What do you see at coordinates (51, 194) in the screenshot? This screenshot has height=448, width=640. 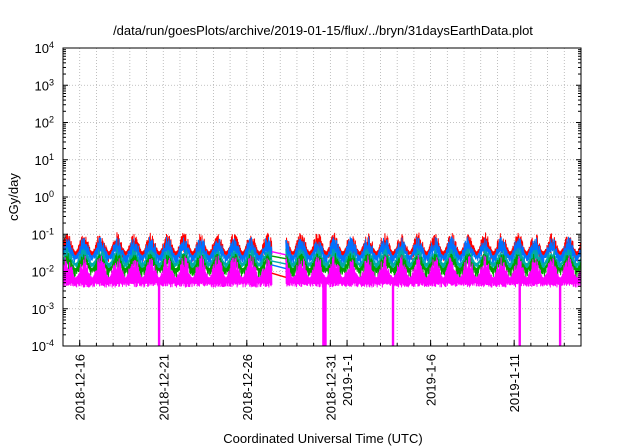 I see `y-tick-label-exponent: 0` at bounding box center [51, 194].